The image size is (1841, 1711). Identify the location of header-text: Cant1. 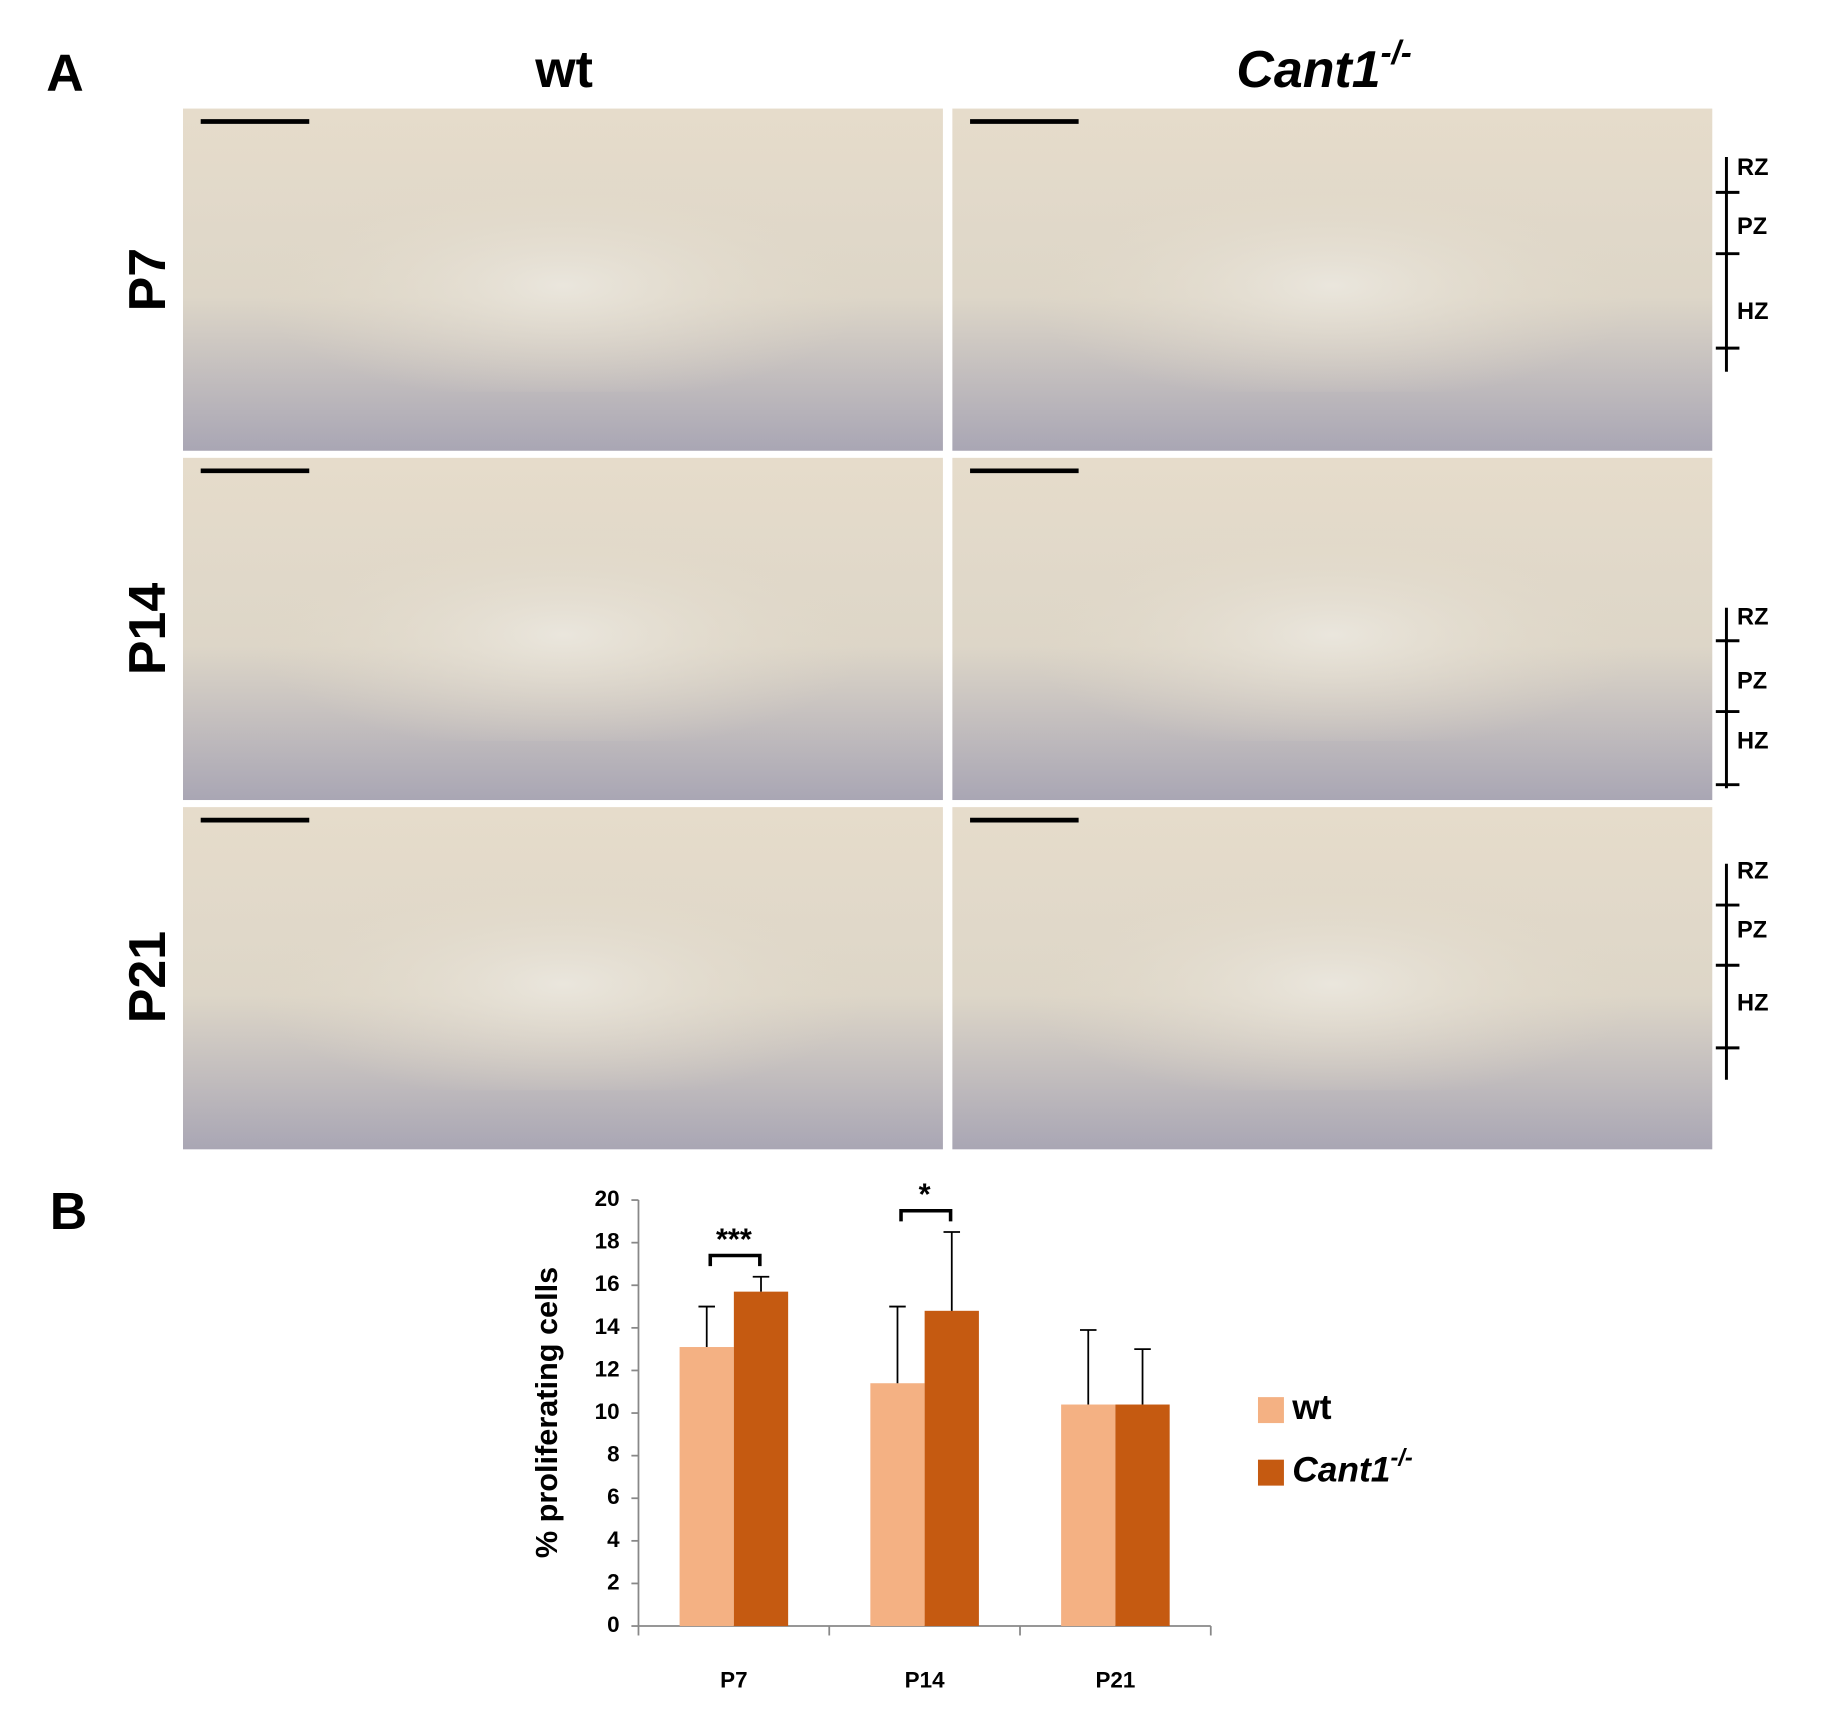
(1308, 70).